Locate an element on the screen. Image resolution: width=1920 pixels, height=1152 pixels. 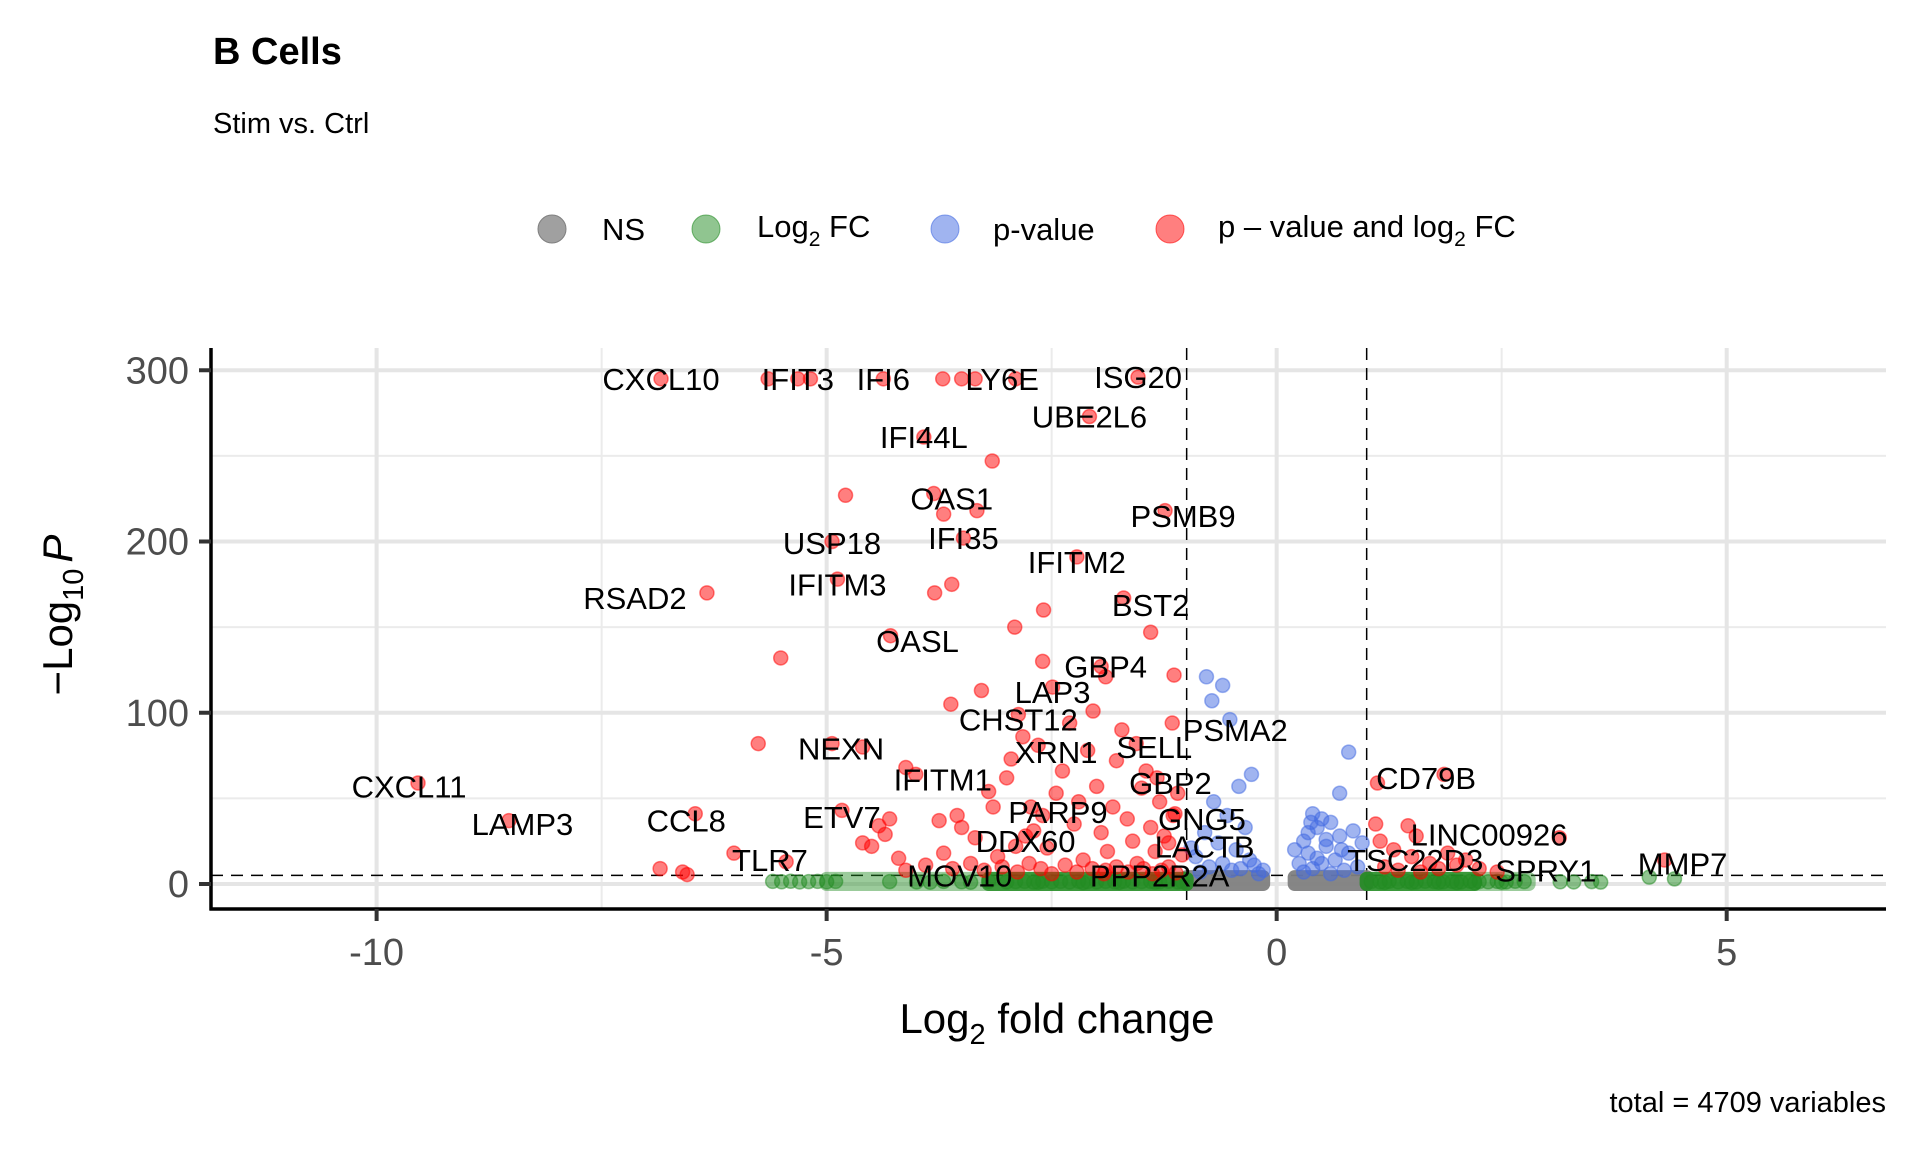
gene-label-psmb9: PSMB9 is located at coordinates (1183, 516).